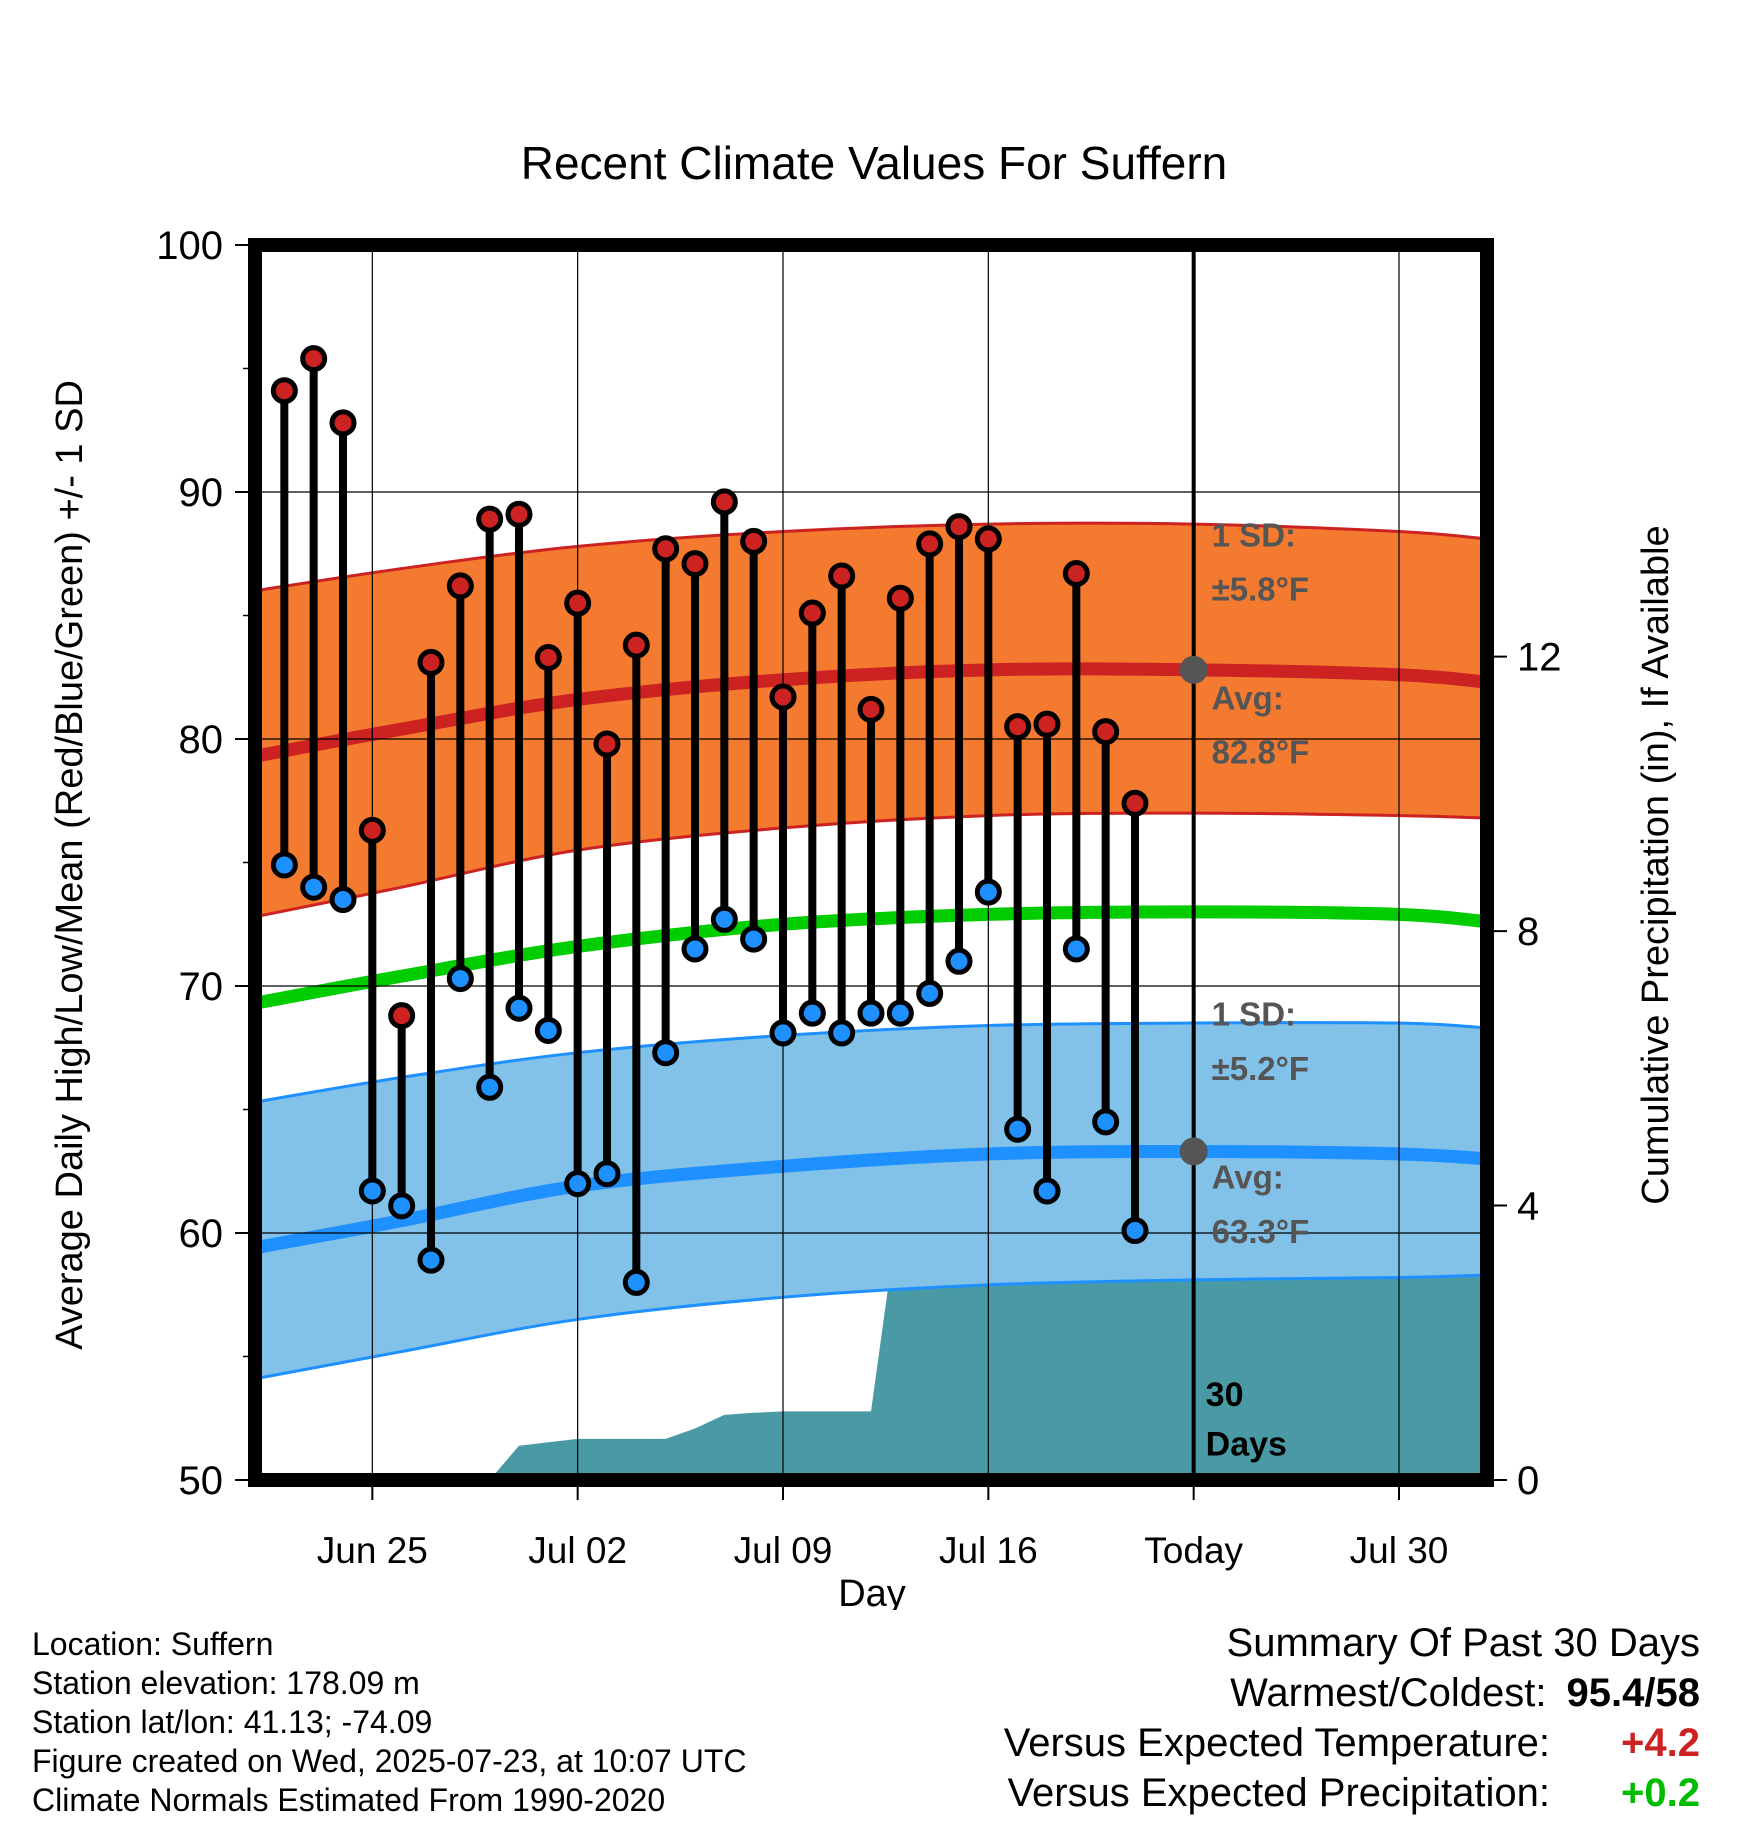 The width and height of the screenshot is (1748, 1828). What do you see at coordinates (1261, 1231) in the screenshot?
I see `low-avg-value: 63.3°F` at bounding box center [1261, 1231].